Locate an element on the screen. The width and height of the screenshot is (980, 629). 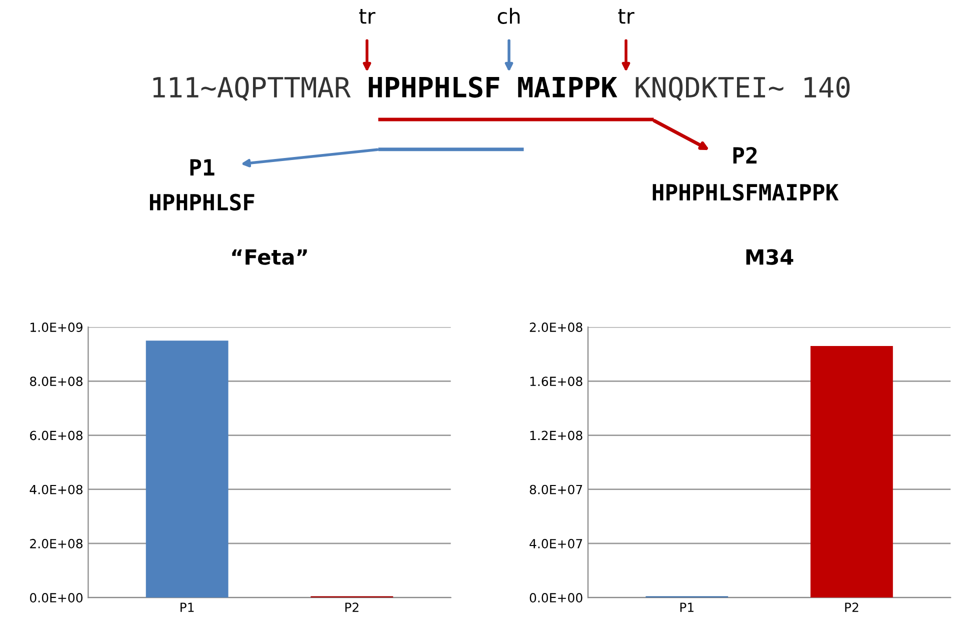
y-tick-label: 8.0E+08 is located at coordinates (56, 381).